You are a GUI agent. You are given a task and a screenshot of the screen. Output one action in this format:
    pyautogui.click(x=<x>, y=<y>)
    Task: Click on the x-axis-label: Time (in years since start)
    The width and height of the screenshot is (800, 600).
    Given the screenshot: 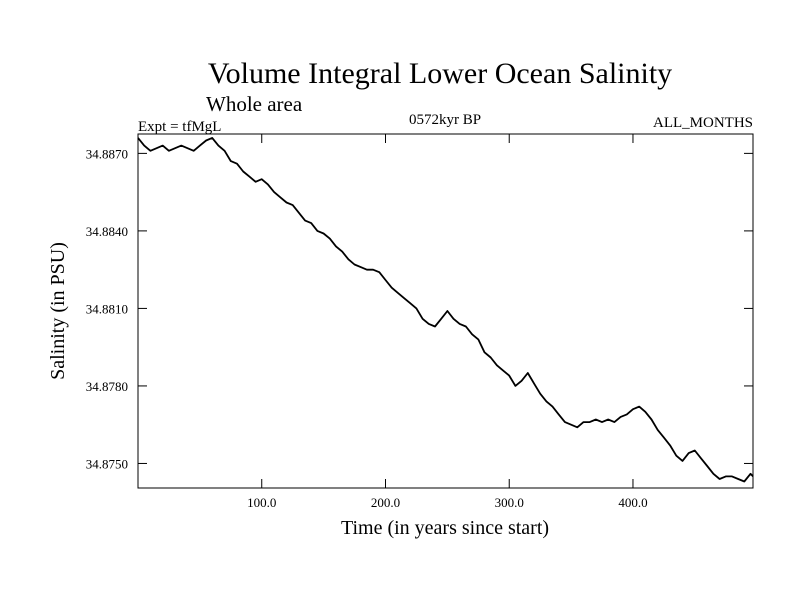 What is the action you would take?
    pyautogui.click(x=445, y=528)
    